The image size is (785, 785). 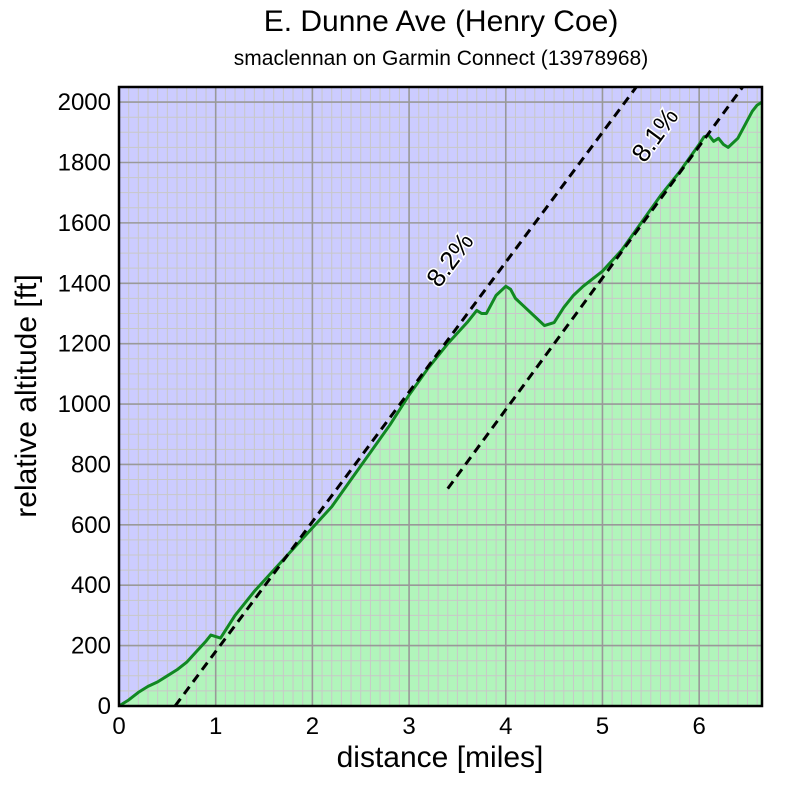 What do you see at coordinates (602, 726) in the screenshot?
I see `x-tick-label: 5` at bounding box center [602, 726].